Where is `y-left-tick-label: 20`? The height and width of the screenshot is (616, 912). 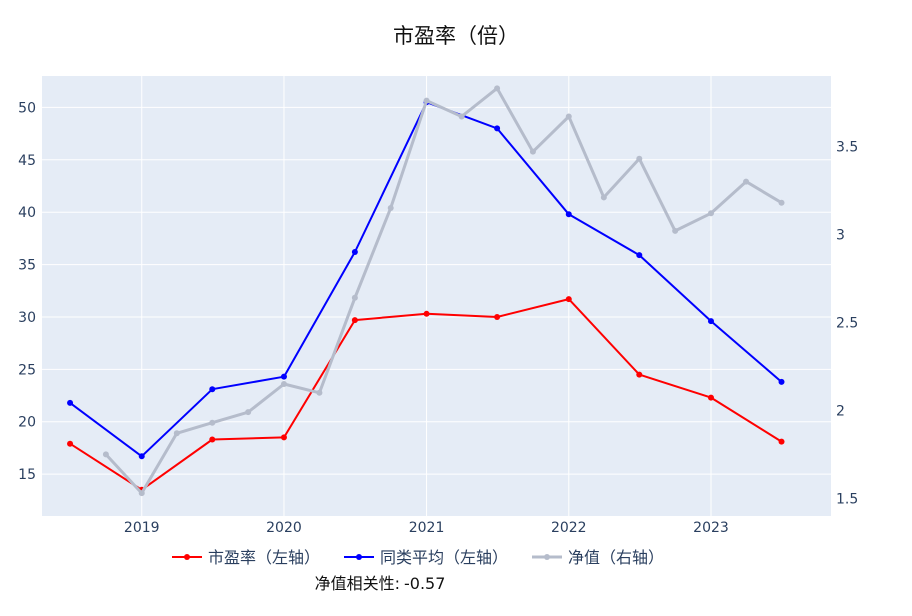 y-left-tick-label: 20 is located at coordinates (27, 423).